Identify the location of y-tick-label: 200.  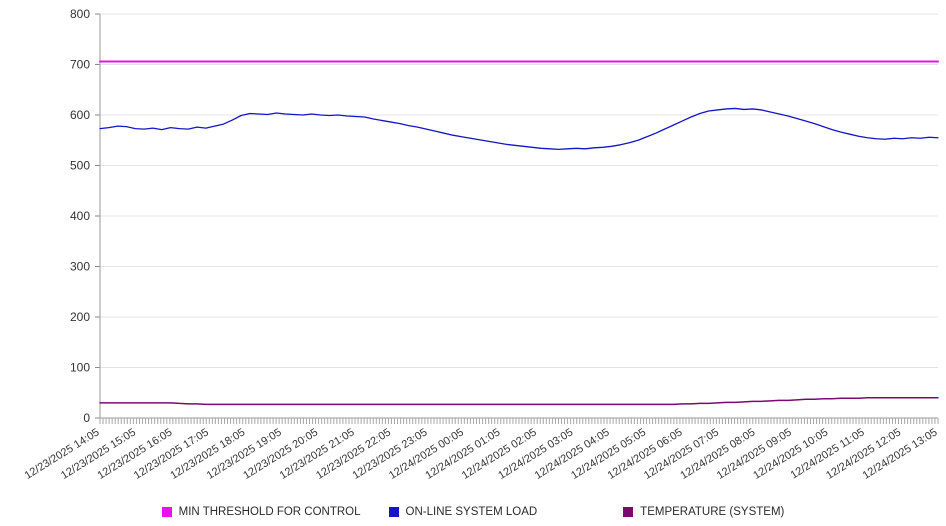
(80, 317).